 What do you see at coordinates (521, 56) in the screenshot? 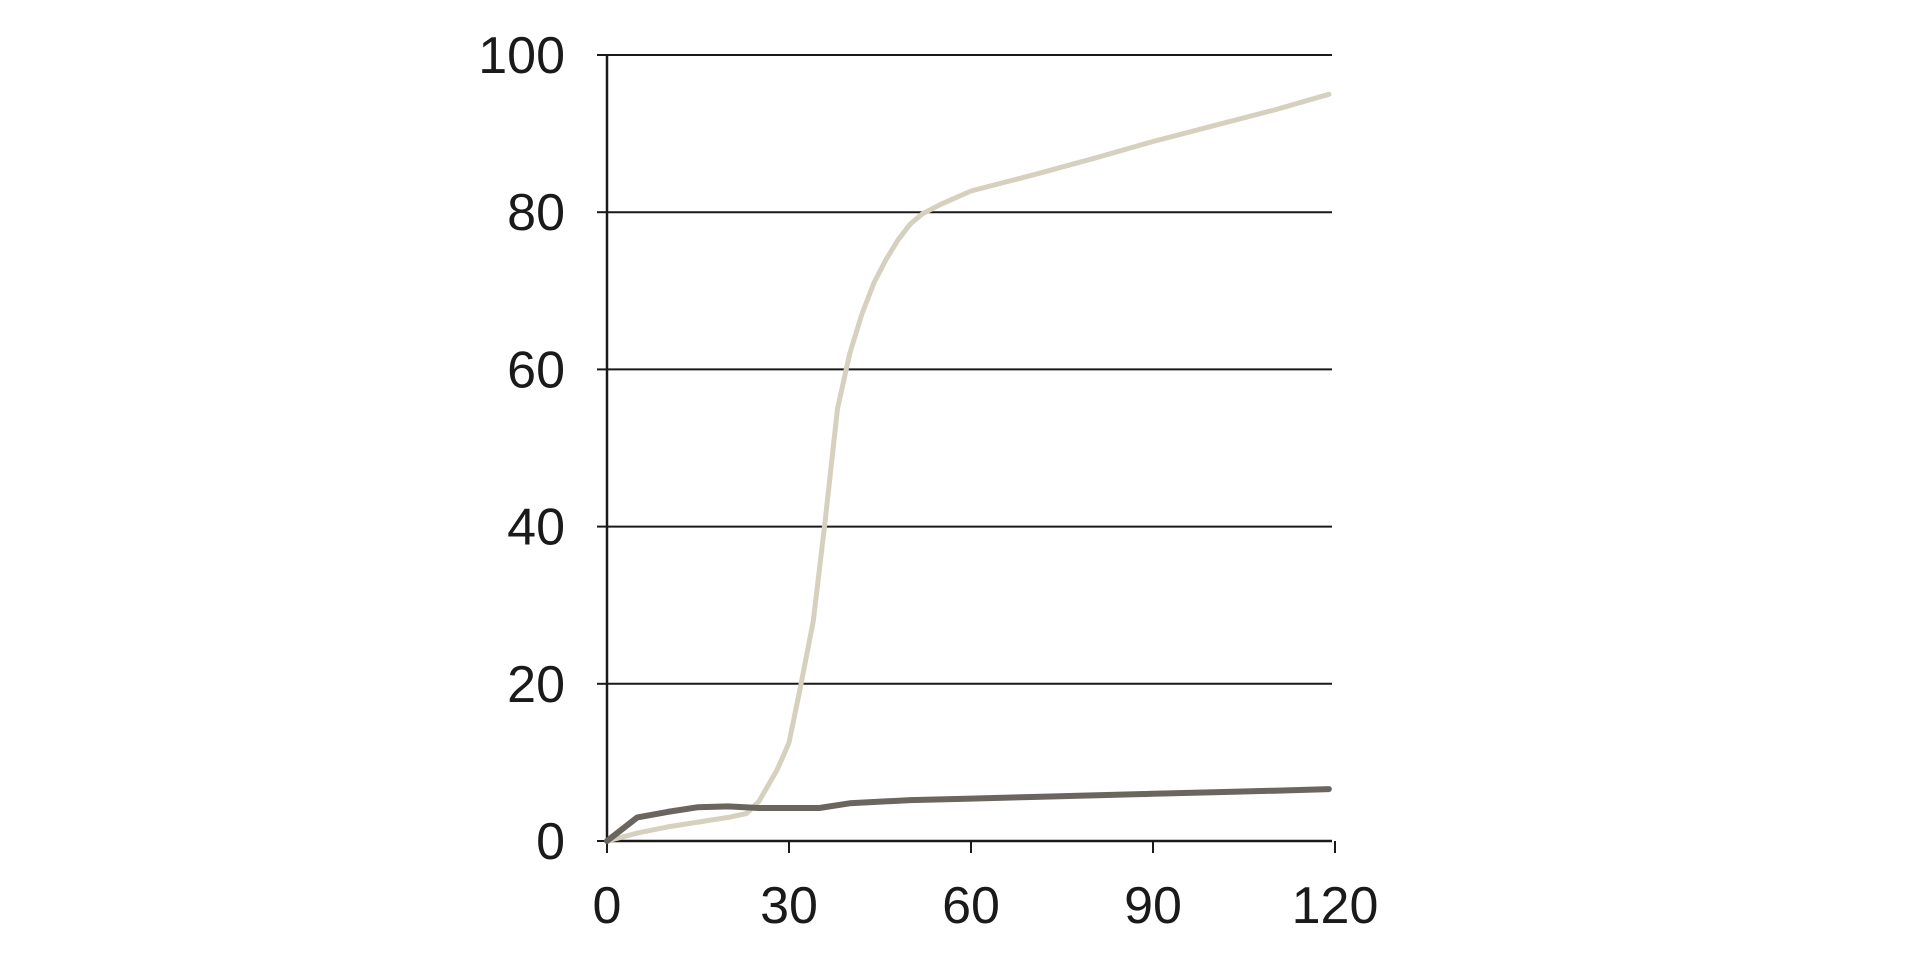
I see `y-tick-label: 100` at bounding box center [521, 56].